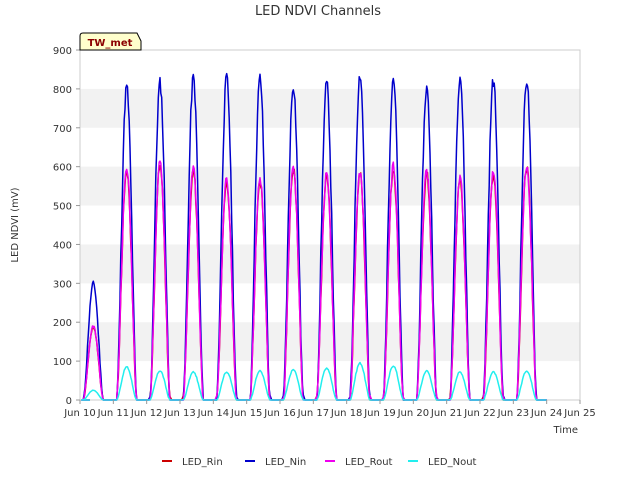 The width and height of the screenshot is (640, 480). I want to click on x-tick-label: Jun 13, so click(179, 413).